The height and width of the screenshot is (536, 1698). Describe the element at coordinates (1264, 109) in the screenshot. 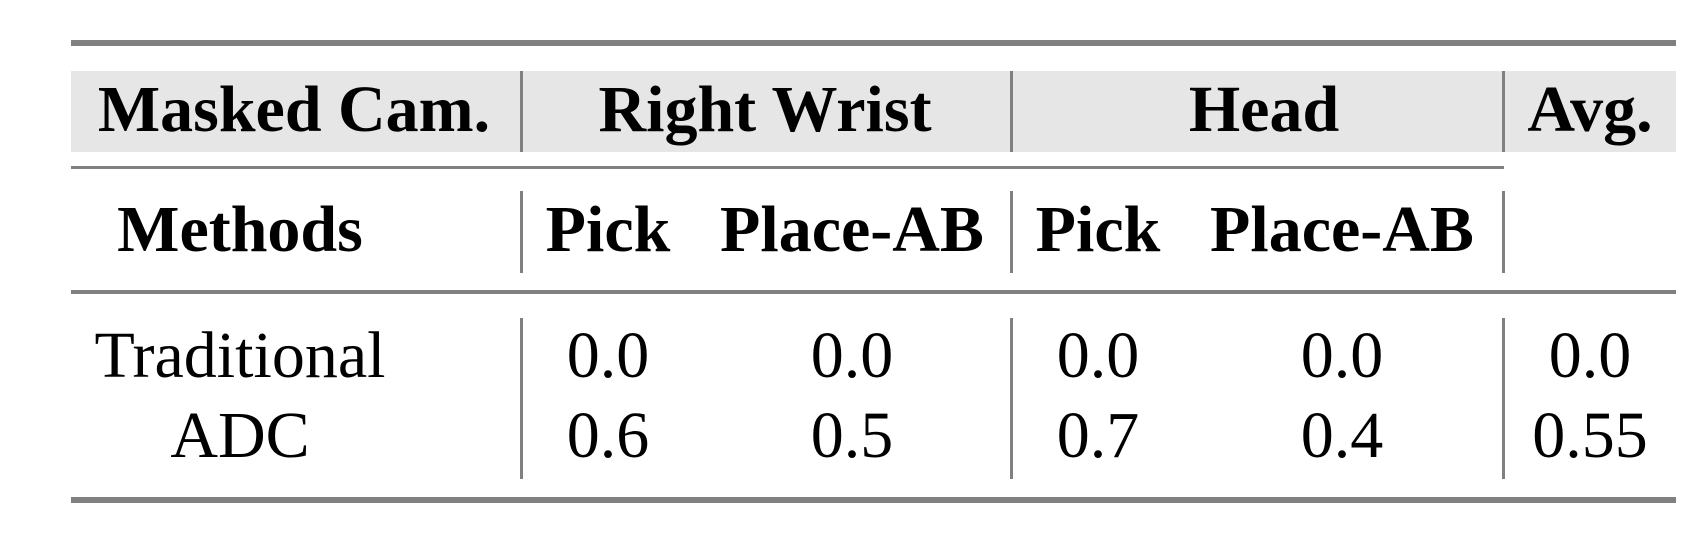

I see `header-head: Head` at that location.